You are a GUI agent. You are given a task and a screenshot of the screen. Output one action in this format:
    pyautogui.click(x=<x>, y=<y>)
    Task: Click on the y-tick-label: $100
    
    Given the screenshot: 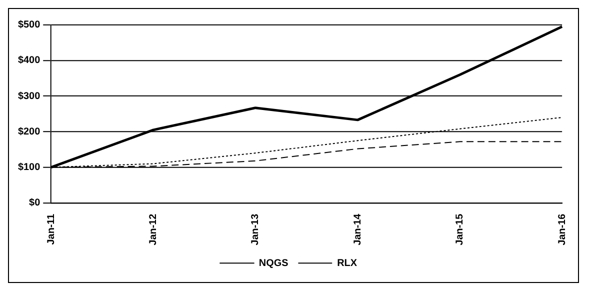 What is the action you would take?
    pyautogui.click(x=29, y=168)
    